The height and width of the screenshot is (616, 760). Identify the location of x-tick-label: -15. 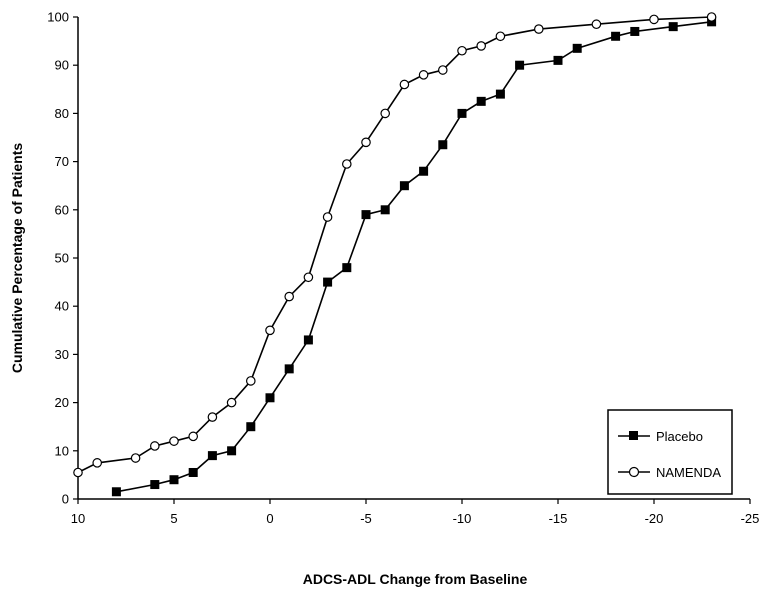
(558, 518).